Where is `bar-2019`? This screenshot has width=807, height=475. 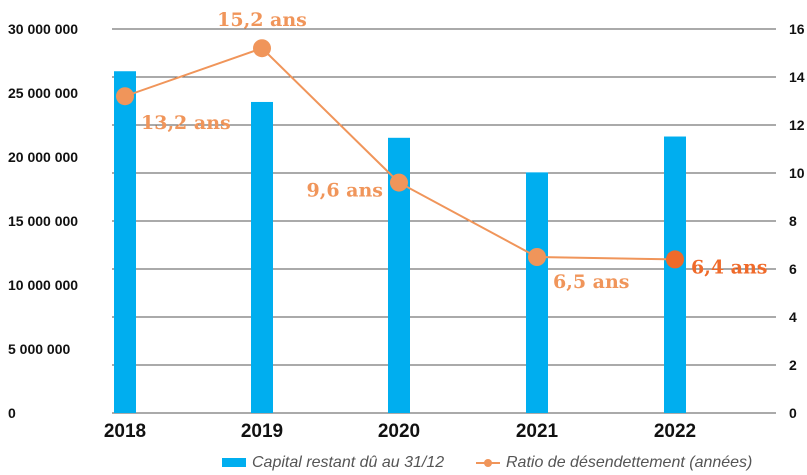
bar-2019 is located at coordinates (262, 257).